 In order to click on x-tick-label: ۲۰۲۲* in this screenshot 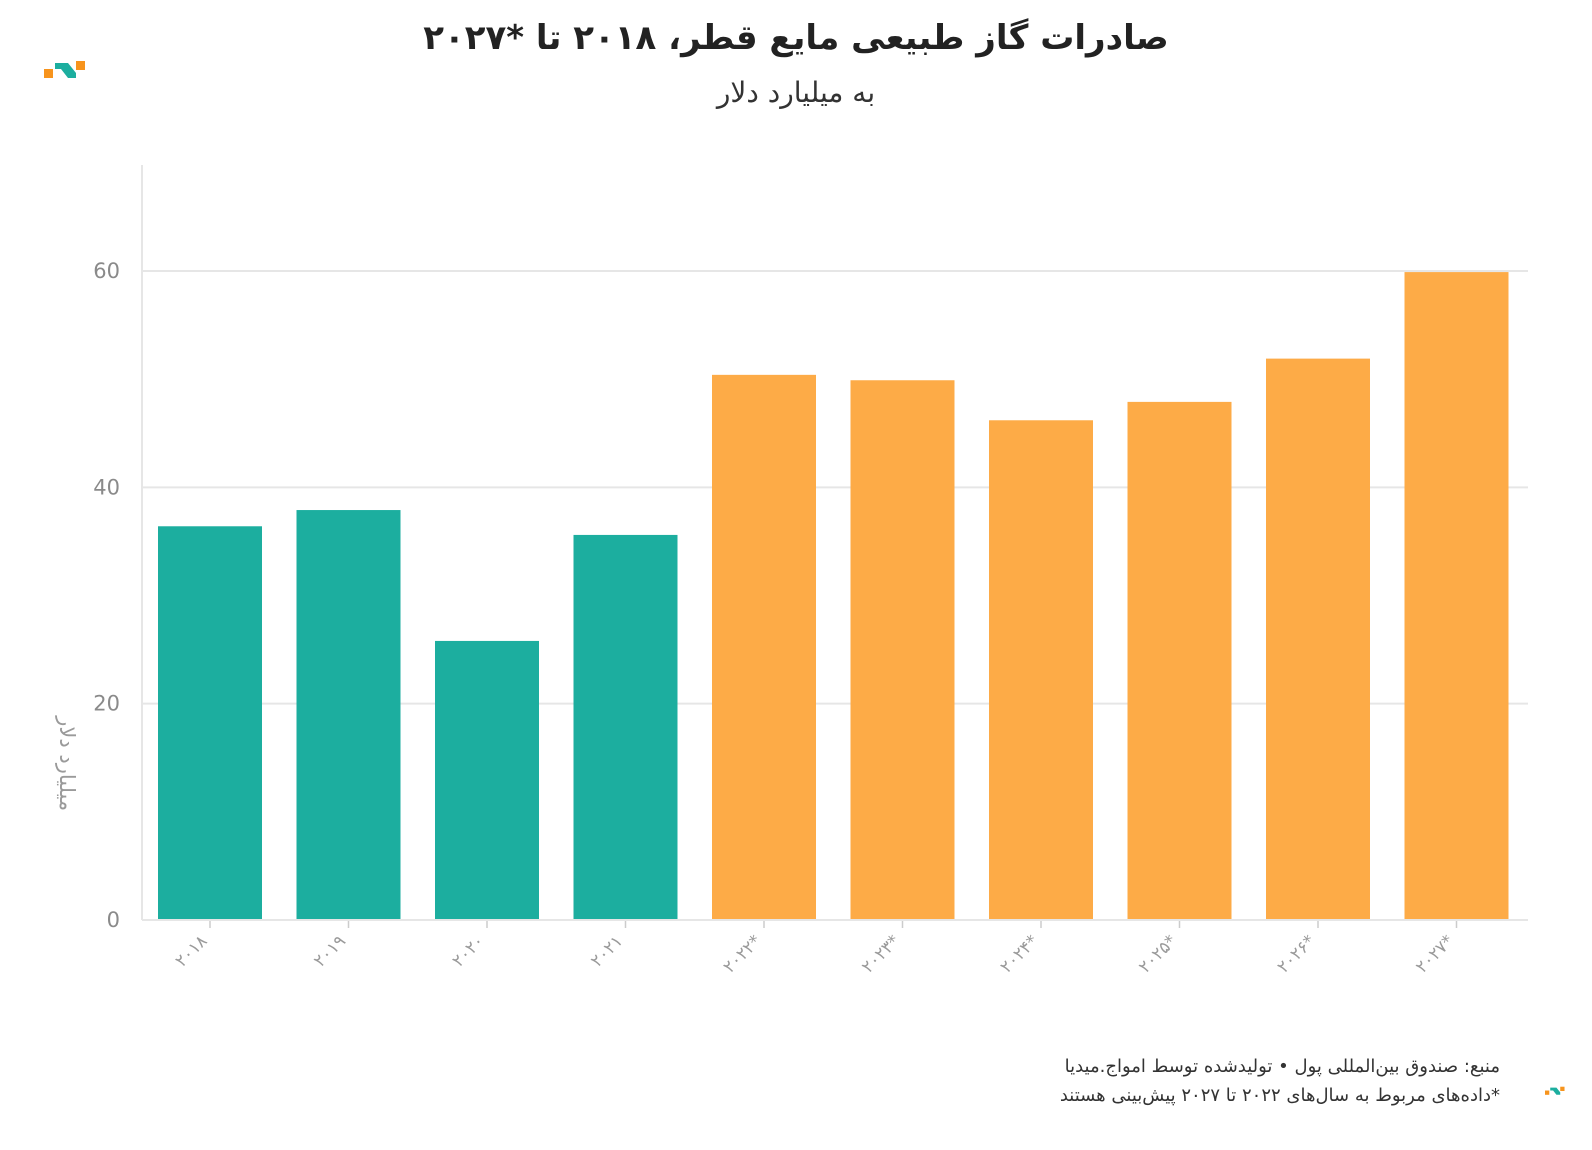, I will do `click(743, 954)`.